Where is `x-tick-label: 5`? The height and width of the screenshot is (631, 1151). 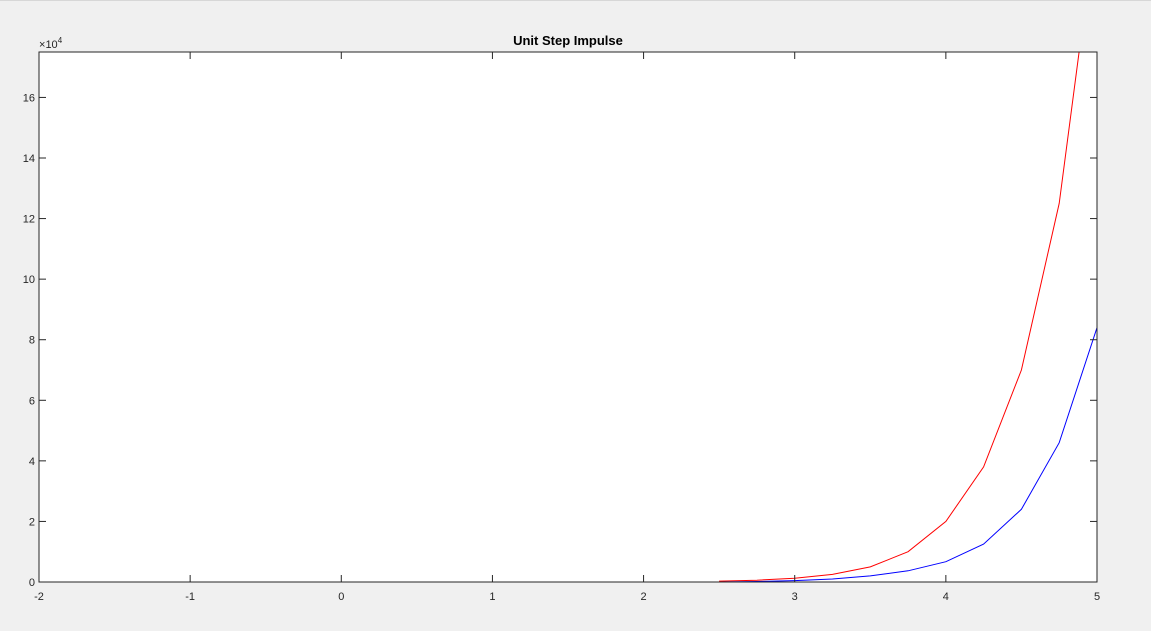
x-tick-label: 5 is located at coordinates (1097, 597).